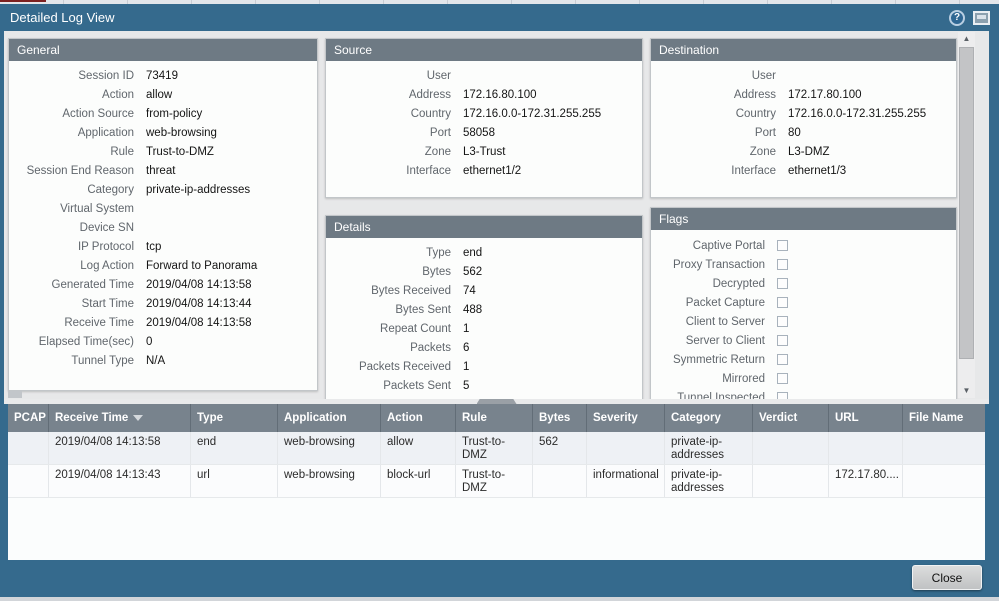 The image size is (999, 601). What do you see at coordinates (154, 247) in the screenshot?
I see `detail-value: tcp` at bounding box center [154, 247].